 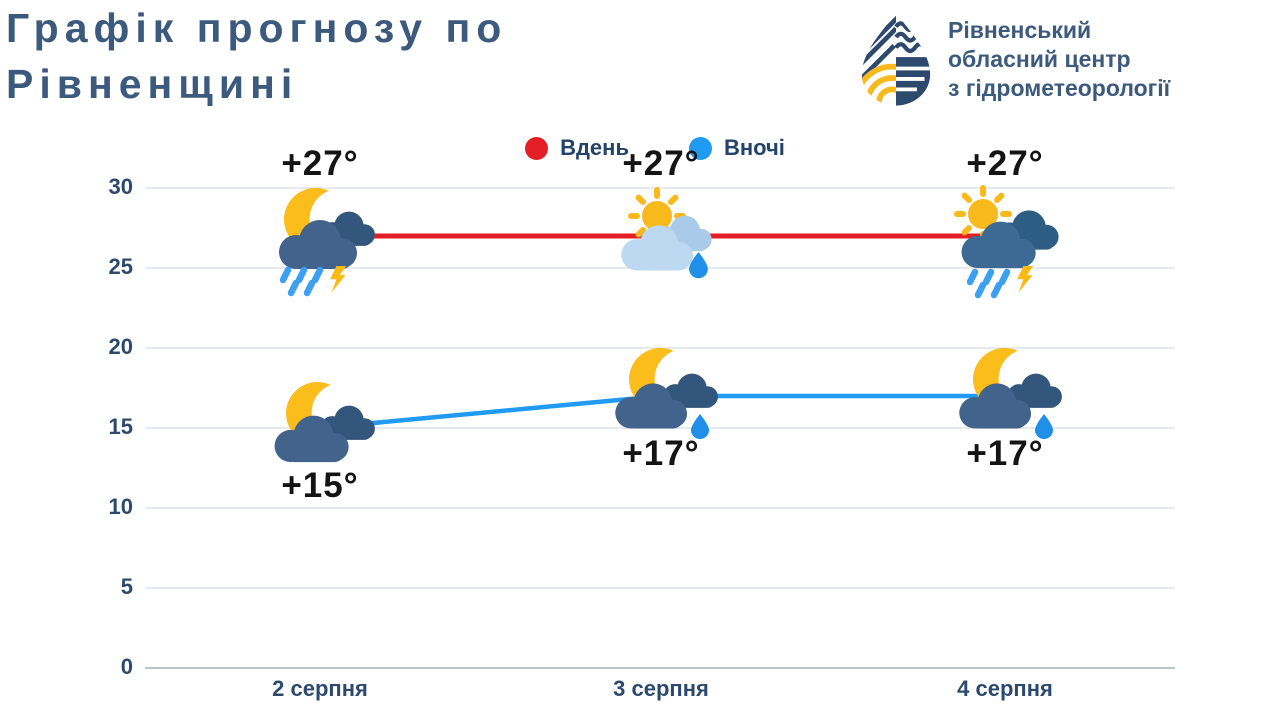 What do you see at coordinates (320, 485) in the screenshot?
I see `night-temp-aug2: +15°` at bounding box center [320, 485].